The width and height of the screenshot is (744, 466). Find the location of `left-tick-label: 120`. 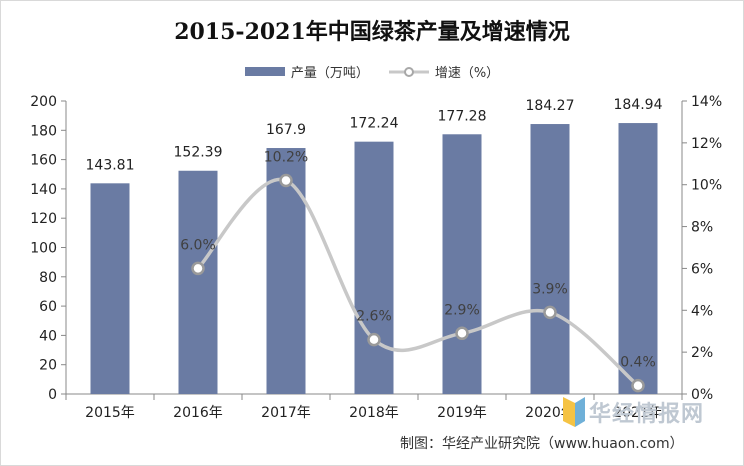

left-tick-label: 120 is located at coordinates (43, 219).